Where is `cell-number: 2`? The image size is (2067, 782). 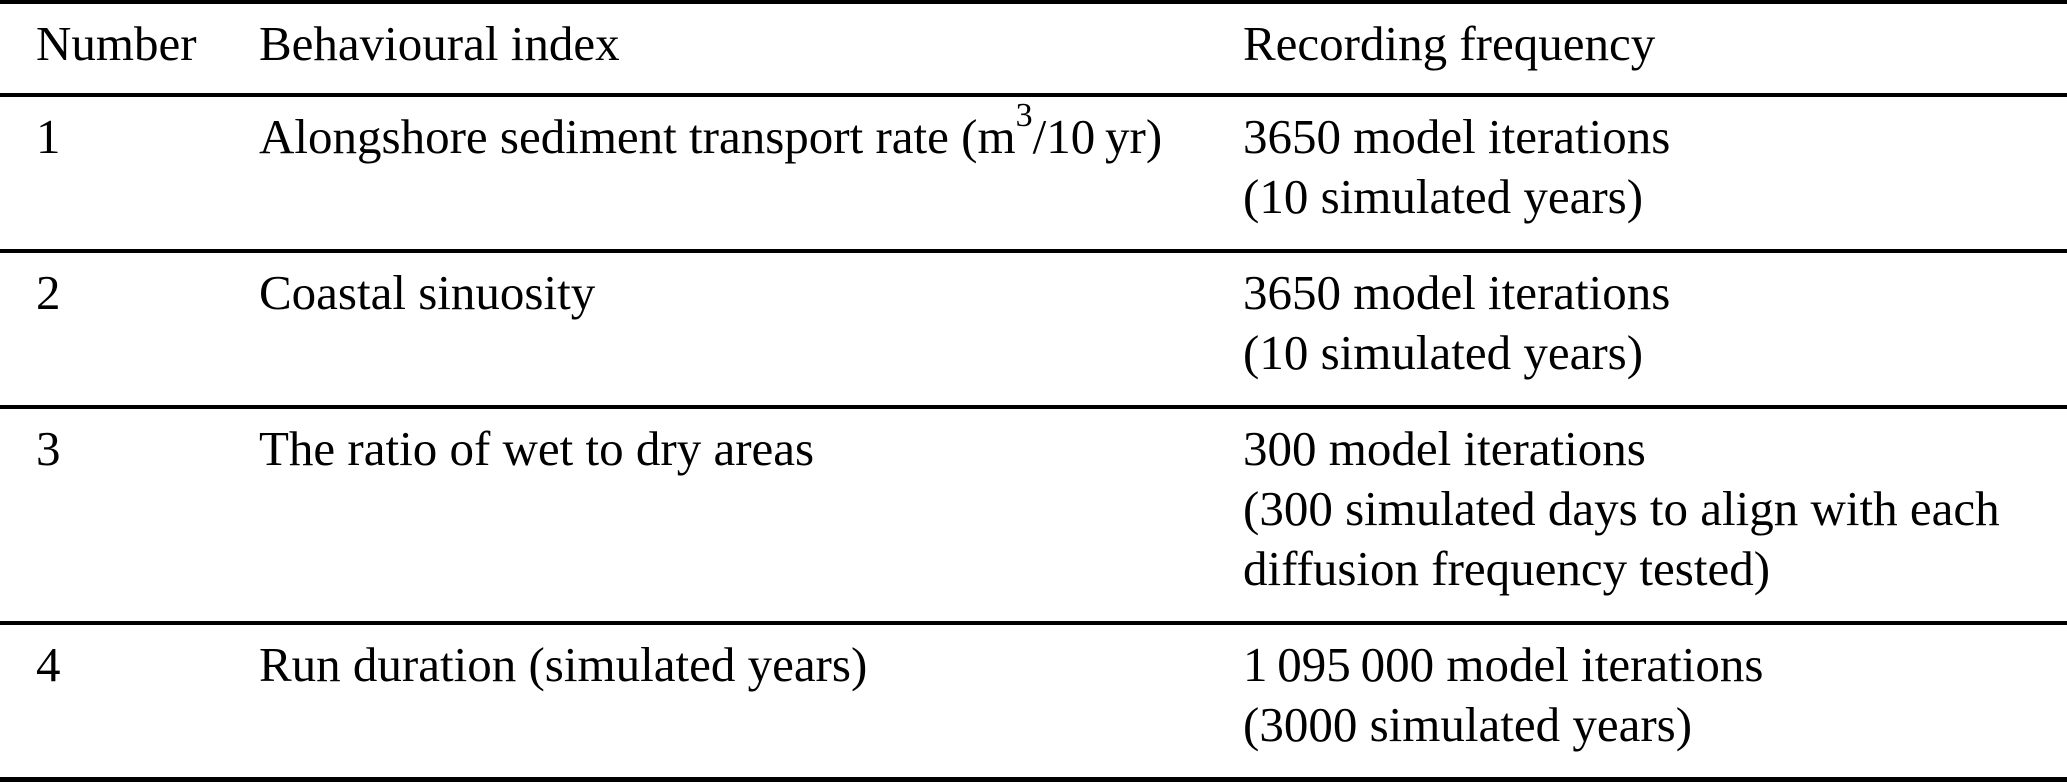 cell-number: 2 is located at coordinates (48, 292).